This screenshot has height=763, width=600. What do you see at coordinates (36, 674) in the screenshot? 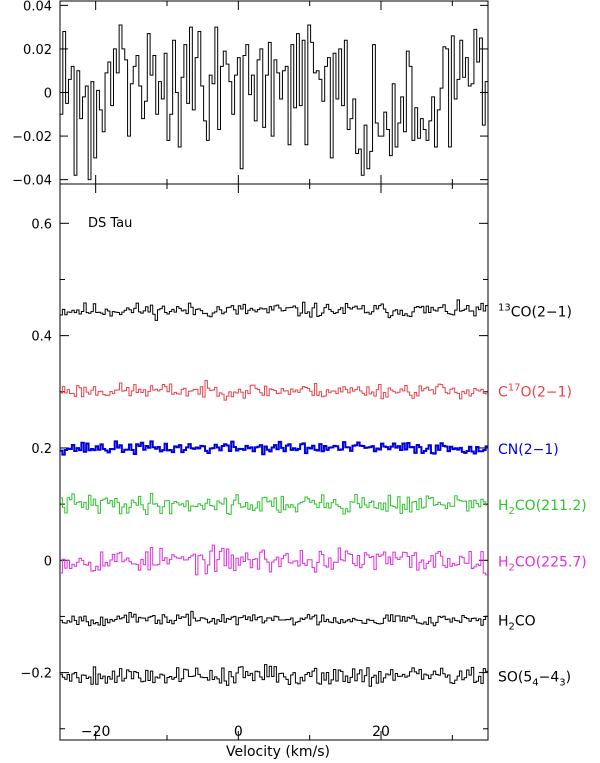
I see `bottom-y-tick-label: −0.2` at bounding box center [36, 674].